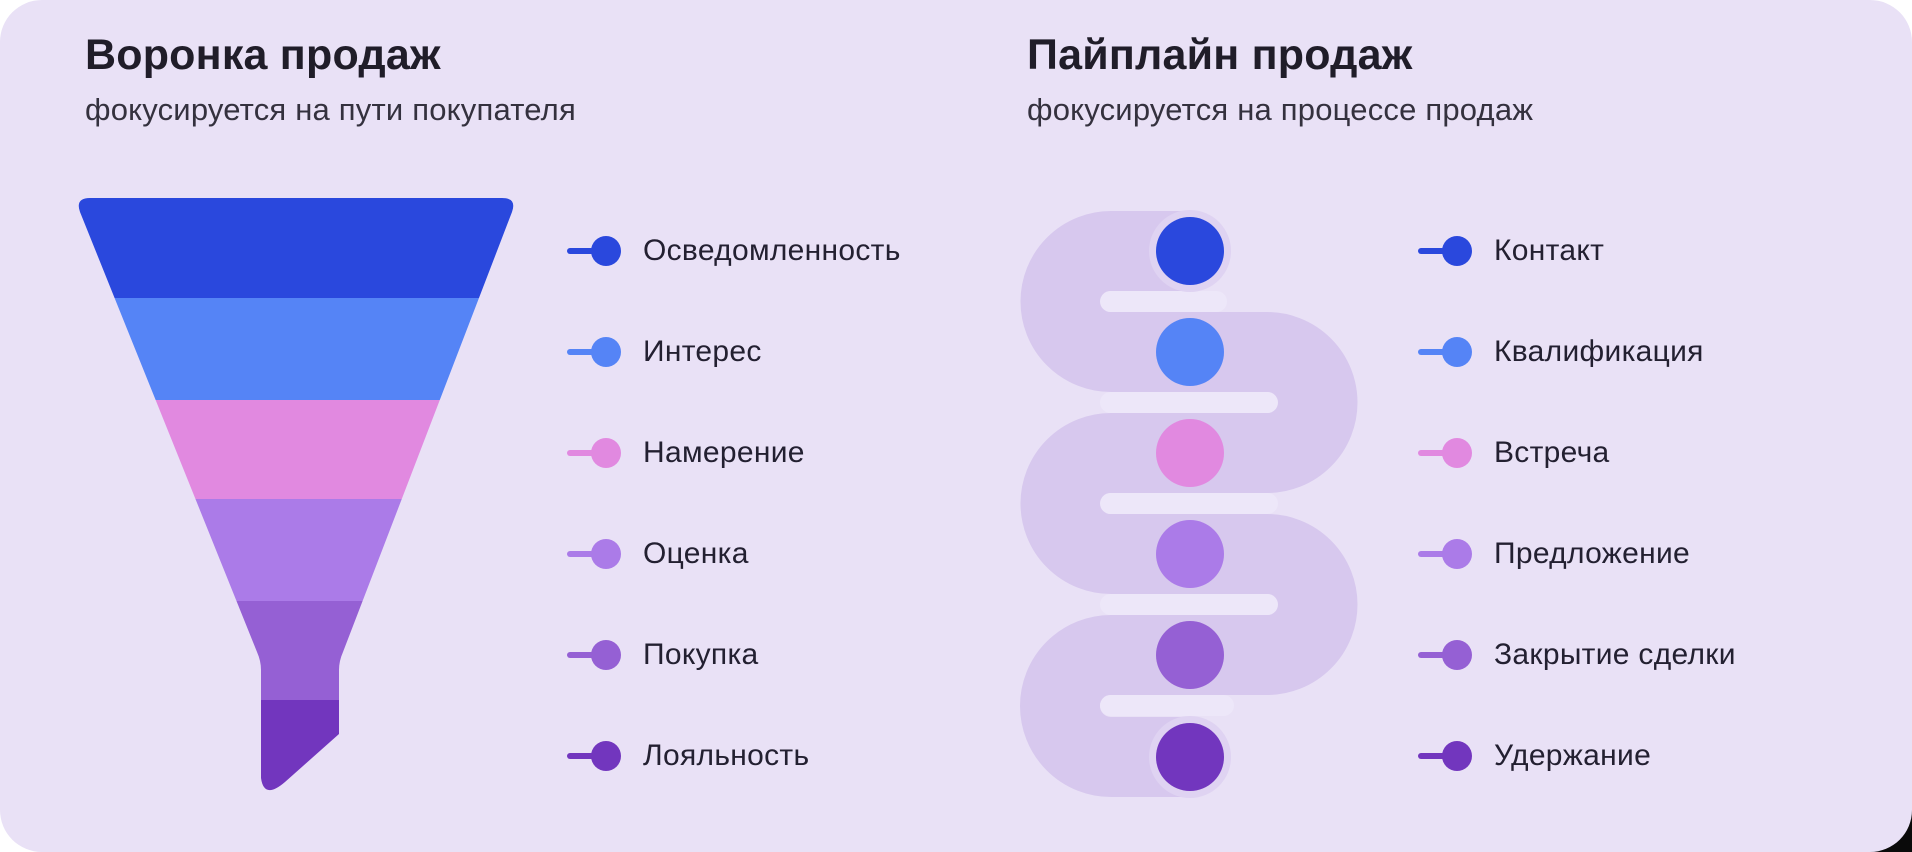  I want to click on pipeline-legend-item-3: Встреча, so click(1577, 452).